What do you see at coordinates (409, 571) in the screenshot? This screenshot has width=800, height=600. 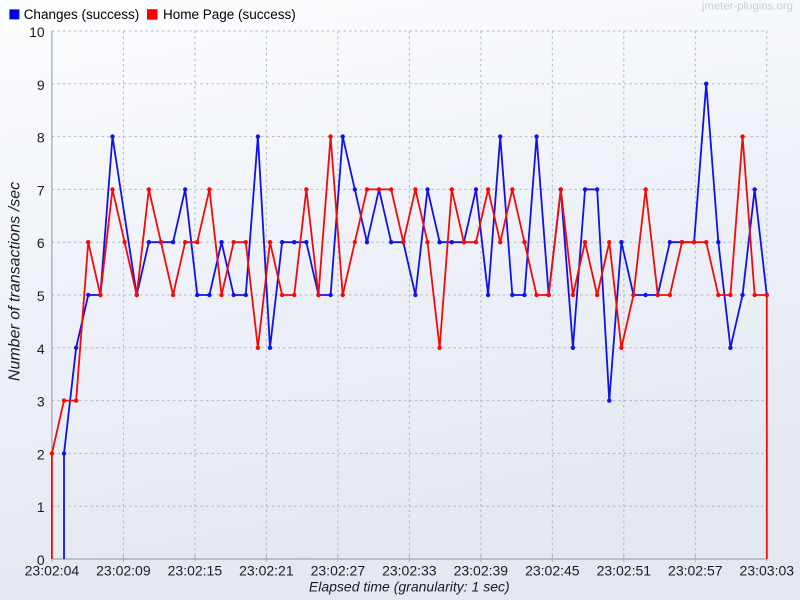 I see `svg-text: 23:02:33` at bounding box center [409, 571].